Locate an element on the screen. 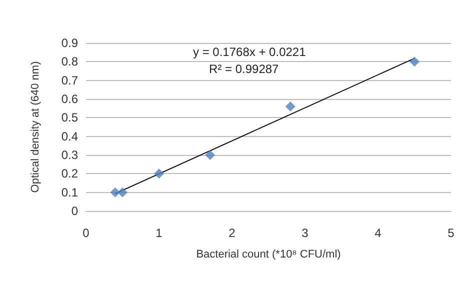 Image resolution: width=474 pixels, height=284 pixels. y-tick-label: 0.1 is located at coordinates (69, 192).